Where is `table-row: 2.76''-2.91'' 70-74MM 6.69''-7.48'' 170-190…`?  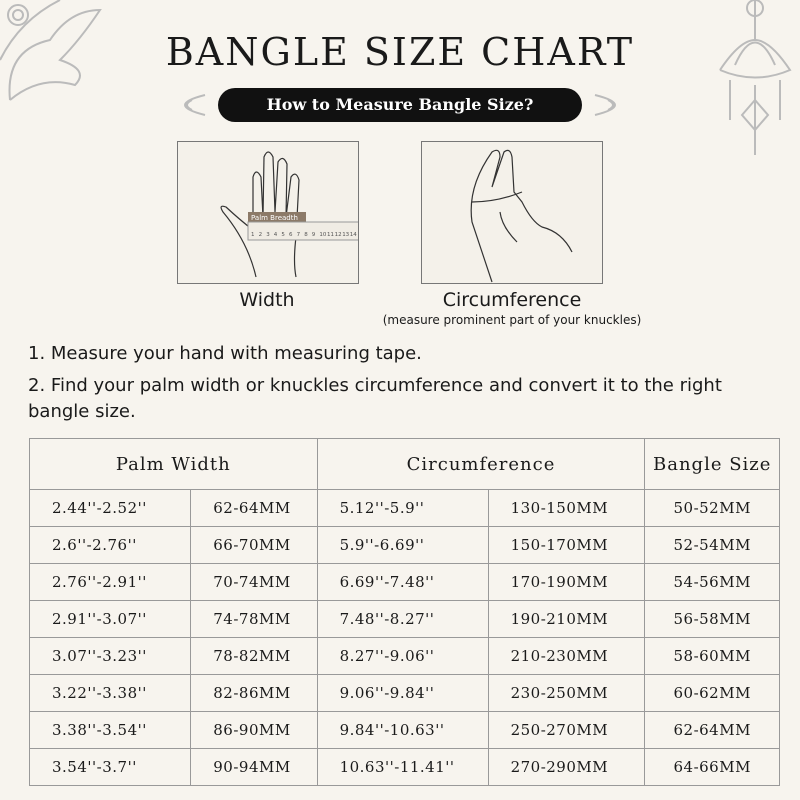
table-row: 2.76''-2.91'' 70-74MM 6.69''-7.48'' 170-190… is located at coordinates (404, 582).